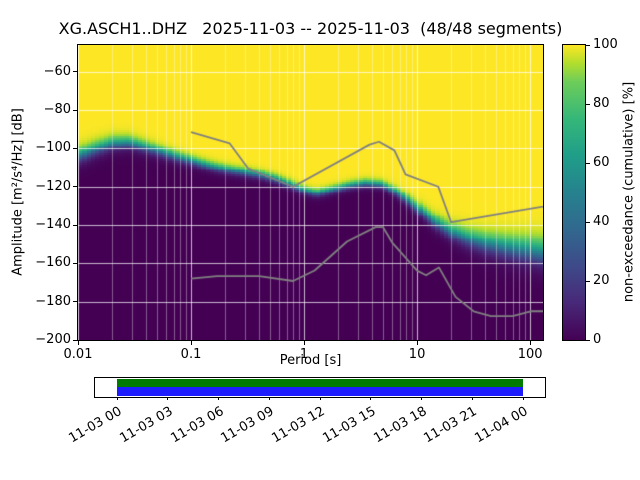 This screenshot has height=480, width=640. What do you see at coordinates (530, 354) in the screenshot?
I see `x-tick-label: 100` at bounding box center [530, 354].